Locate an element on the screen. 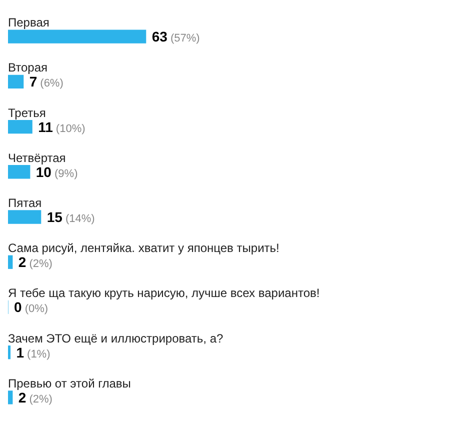  y-tick-label: Сама рисуй, лентяйка. хватит у японцев тырить! is located at coordinates (144, 248).